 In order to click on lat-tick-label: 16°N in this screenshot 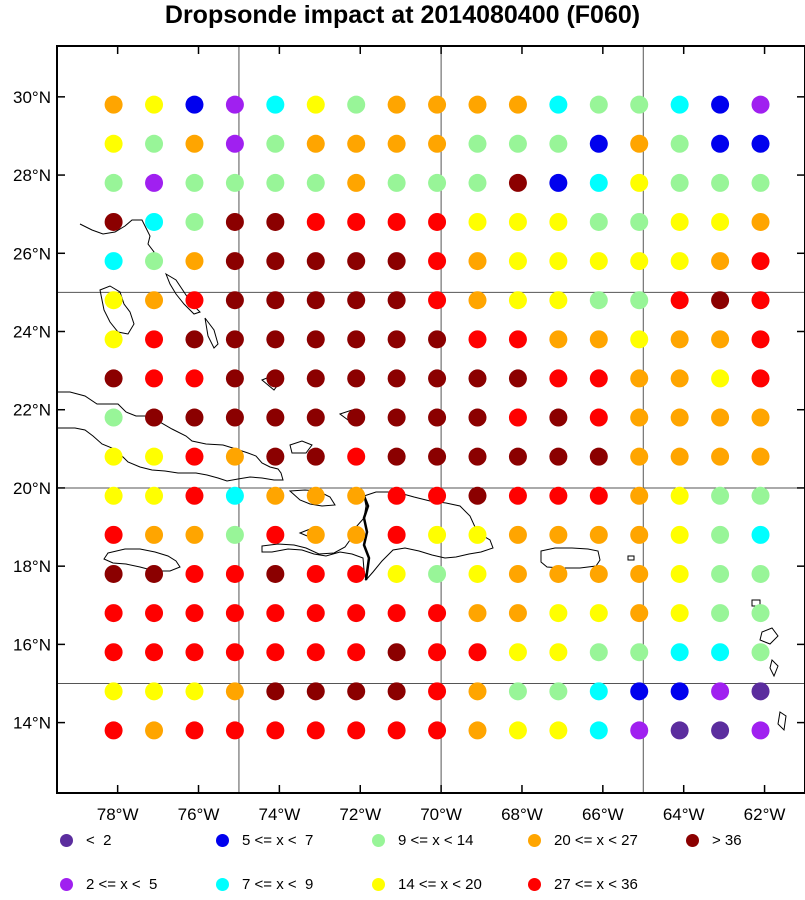, I will do `click(32, 644)`.